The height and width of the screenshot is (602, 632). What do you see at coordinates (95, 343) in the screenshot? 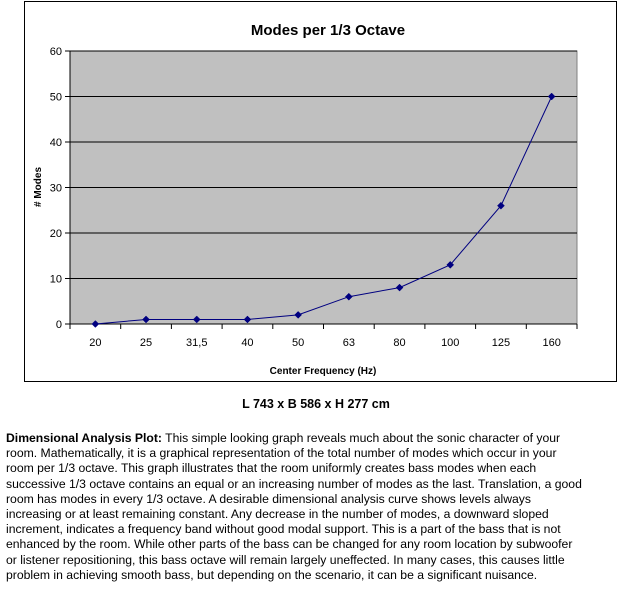
I see `x-tick-label: 20` at bounding box center [95, 343].